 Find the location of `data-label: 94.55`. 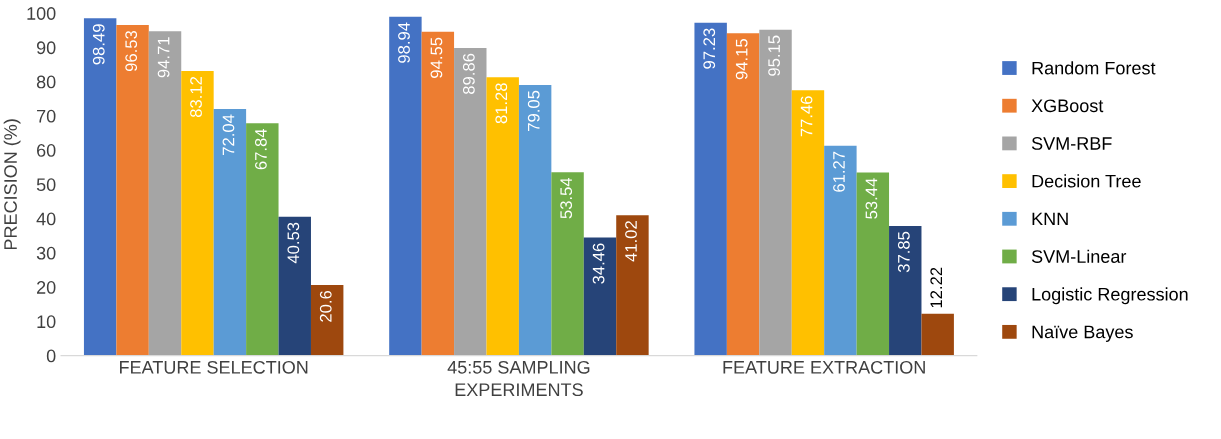

data-label: 94.55 is located at coordinates (436, 57).